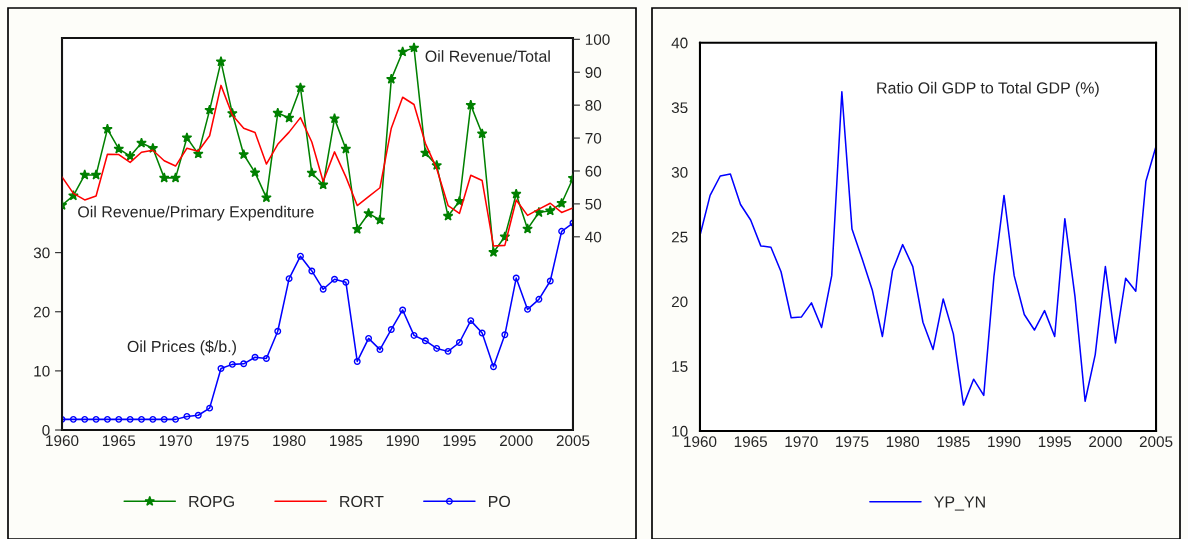  Describe the element at coordinates (487, 56) in the screenshot. I see `annotation: Oil Revenue/Total` at that location.